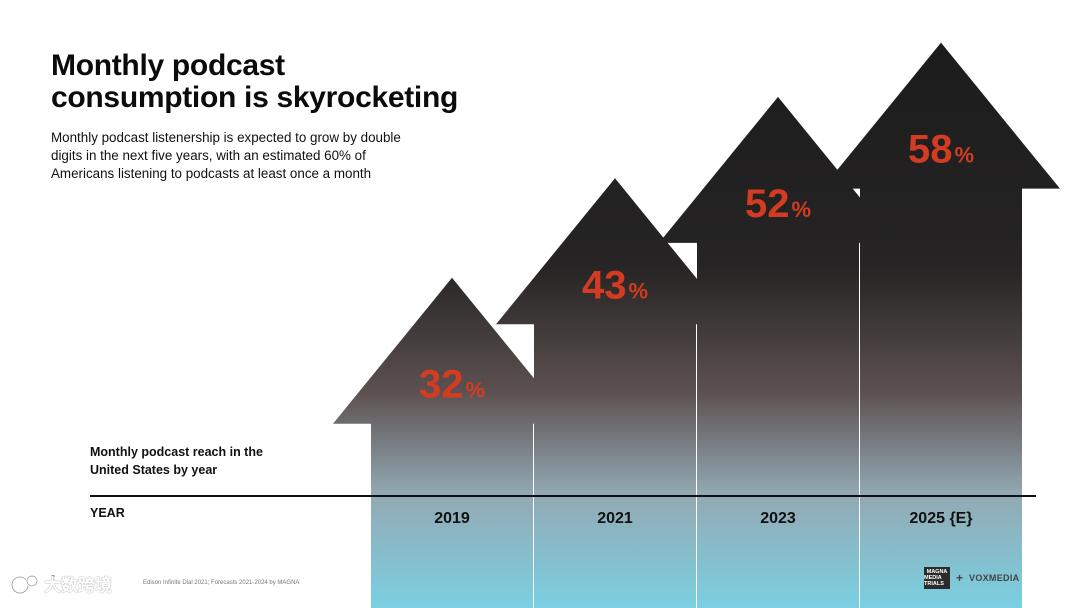 The height and width of the screenshot is (608, 1080). I want to click on value-label: 58%, so click(941, 150).